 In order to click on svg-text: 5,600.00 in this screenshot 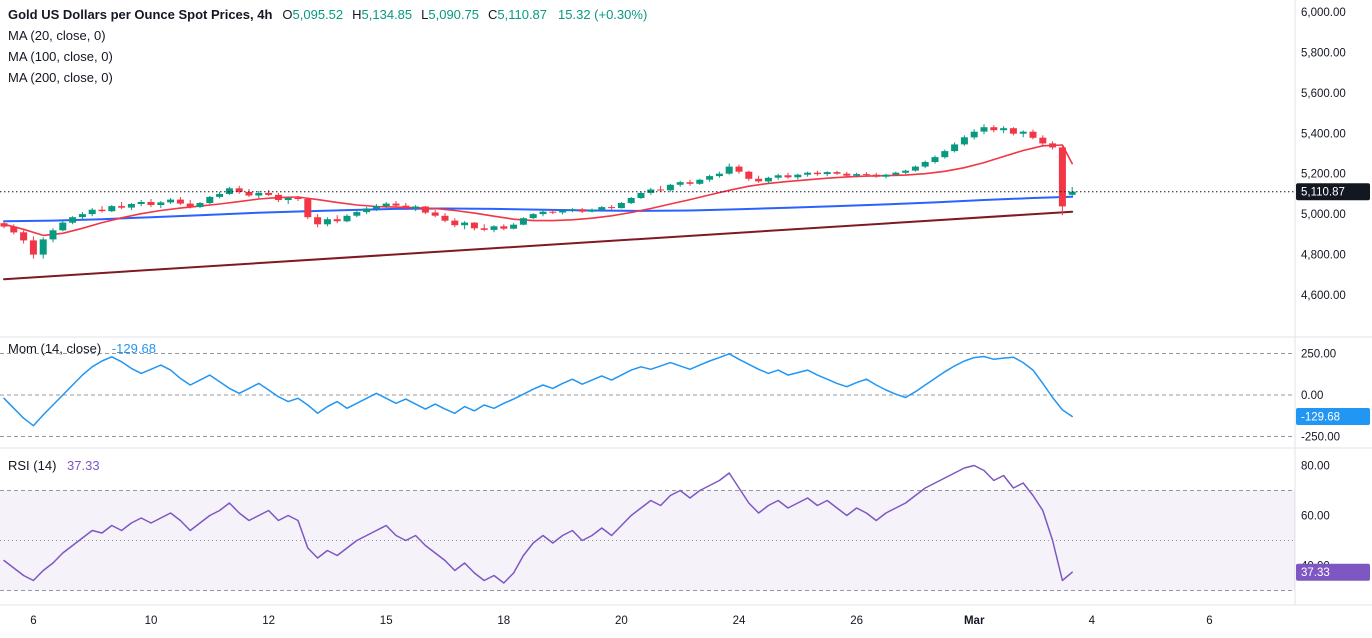, I will do `click(1323, 94)`.